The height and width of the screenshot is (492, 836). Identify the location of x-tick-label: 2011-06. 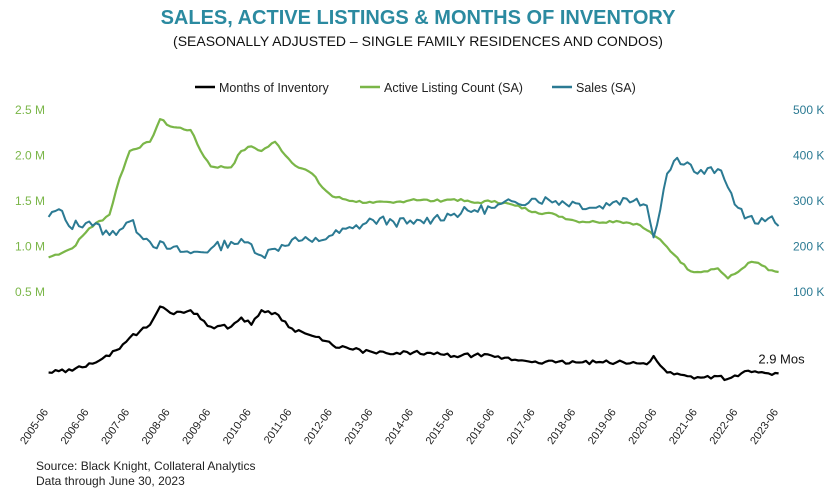
(278, 426).